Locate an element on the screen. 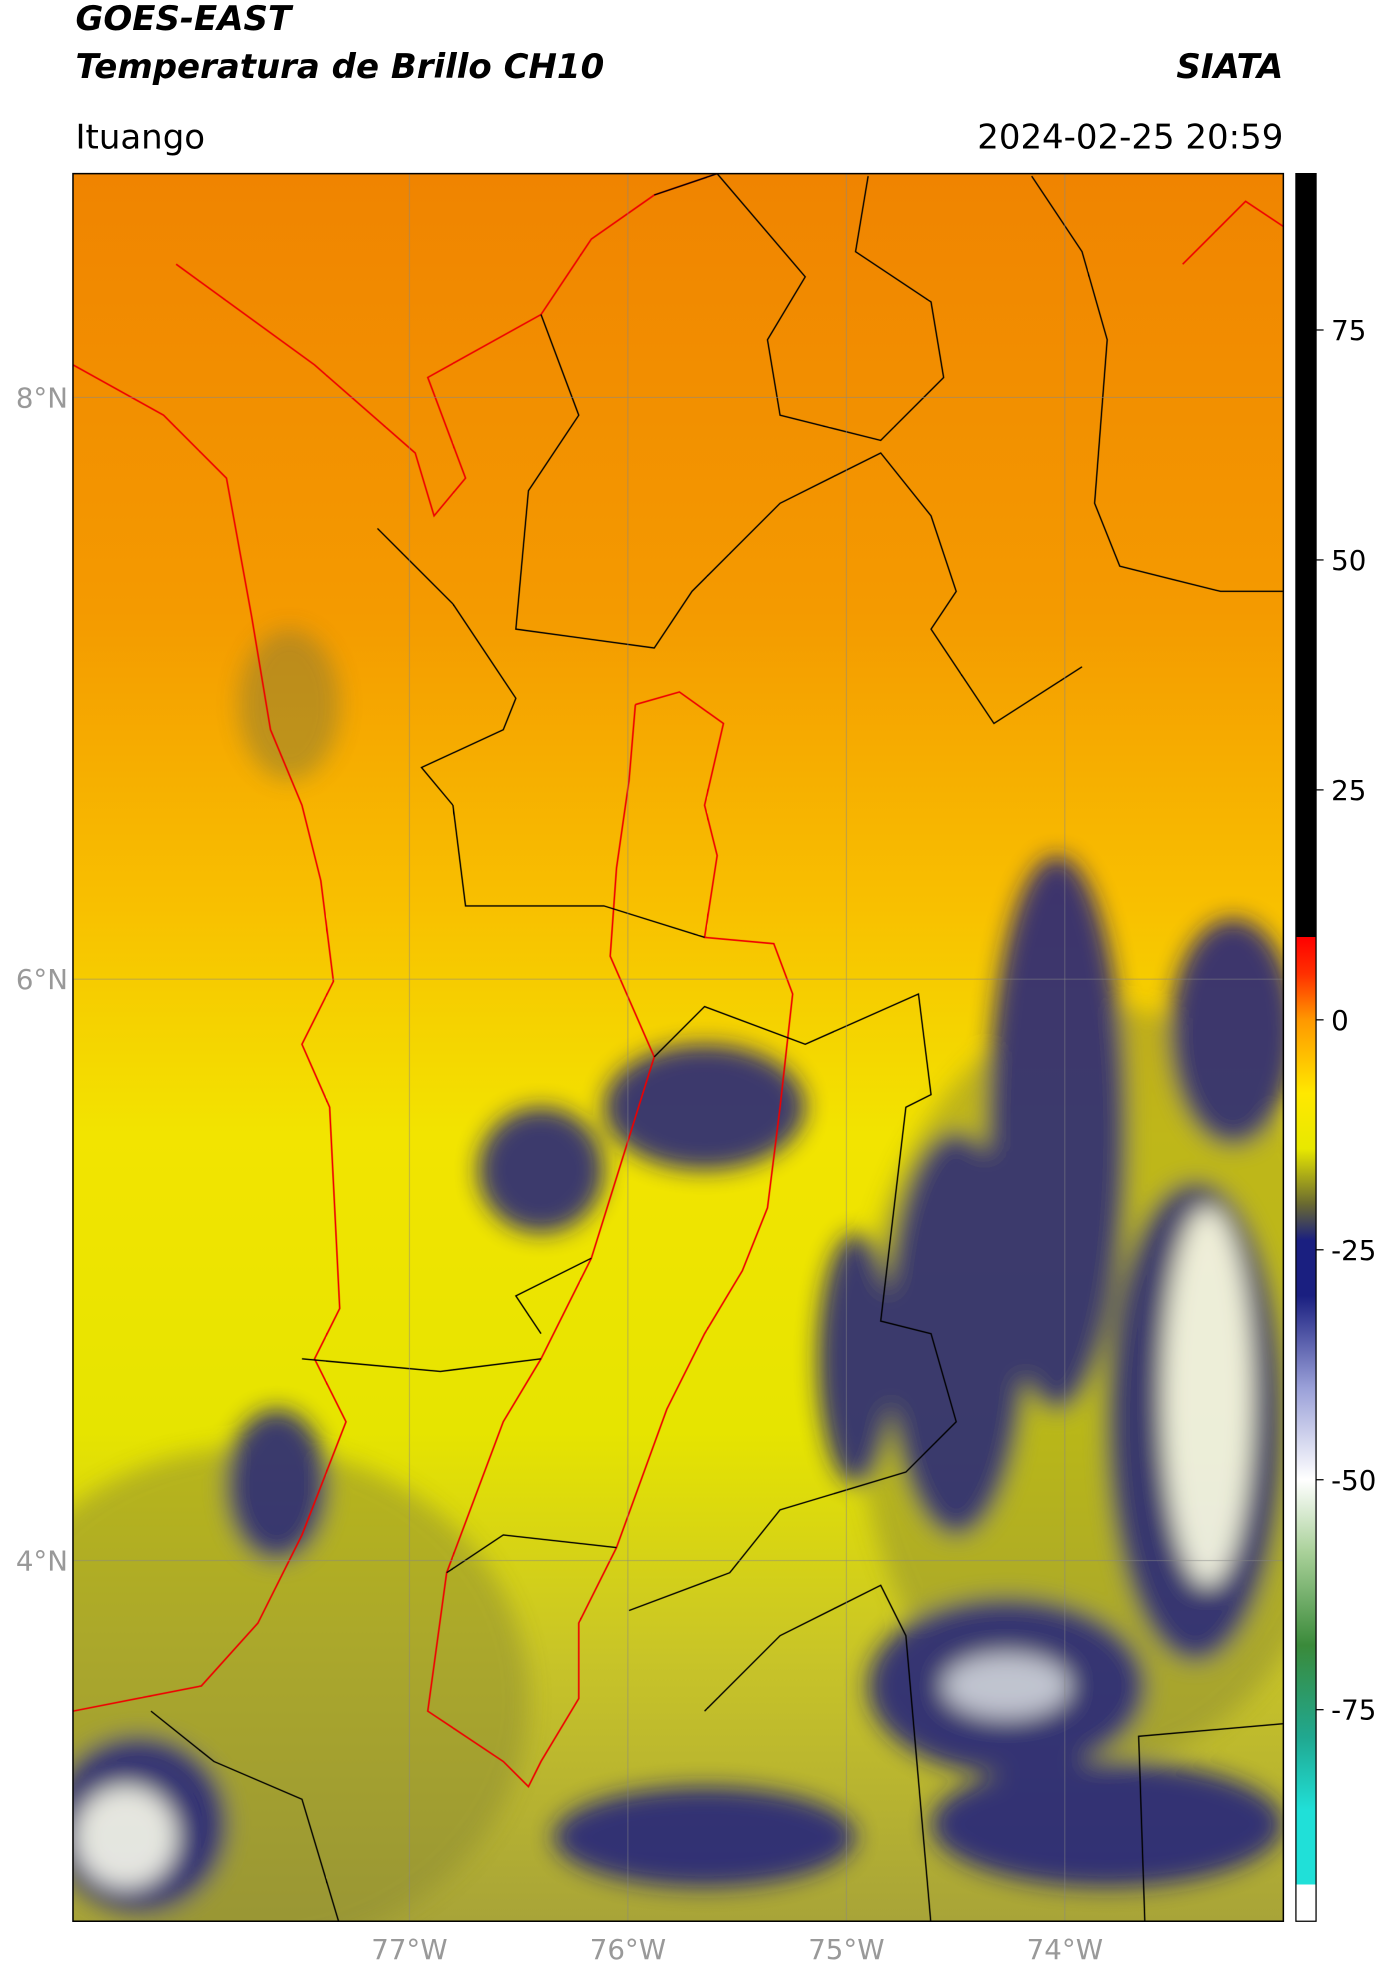 The image size is (1384, 1981). lon-tick-label: 75°W is located at coordinates (846, 1949).